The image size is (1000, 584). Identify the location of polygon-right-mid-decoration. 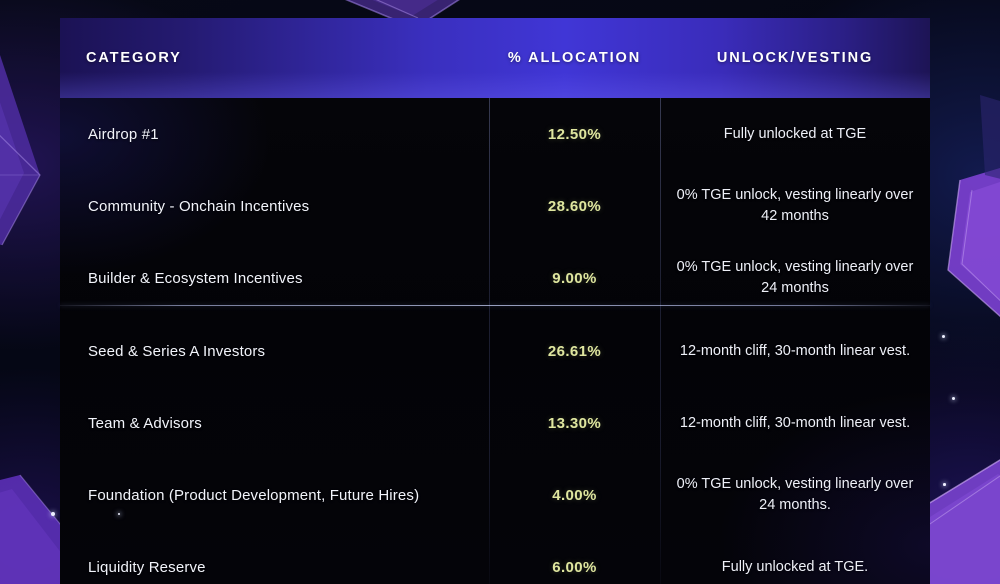
(970, 240).